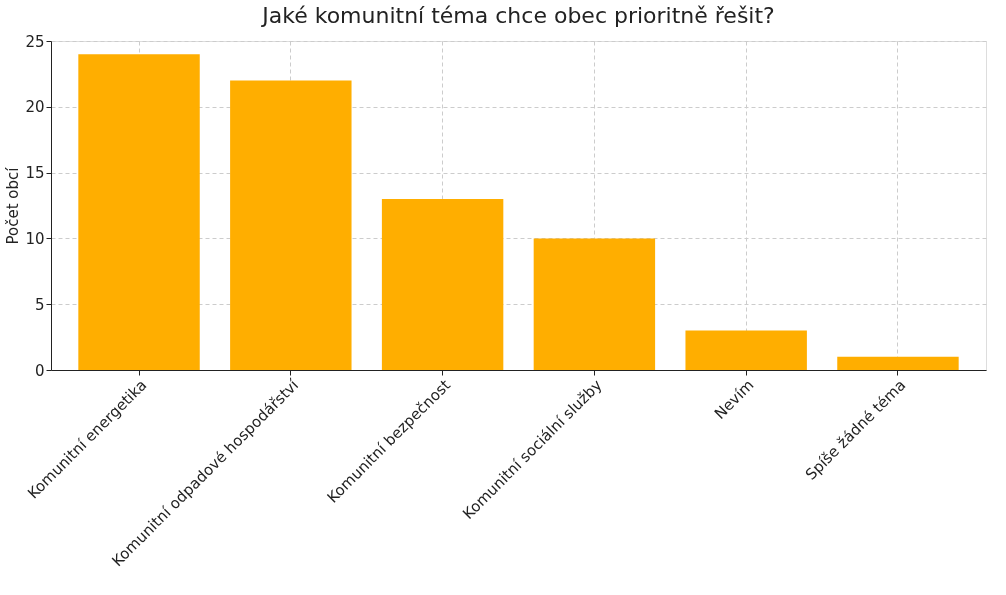 The image size is (1006, 595). Describe the element at coordinates (35, 238) in the screenshot. I see `y-tick-label: 10` at that location.